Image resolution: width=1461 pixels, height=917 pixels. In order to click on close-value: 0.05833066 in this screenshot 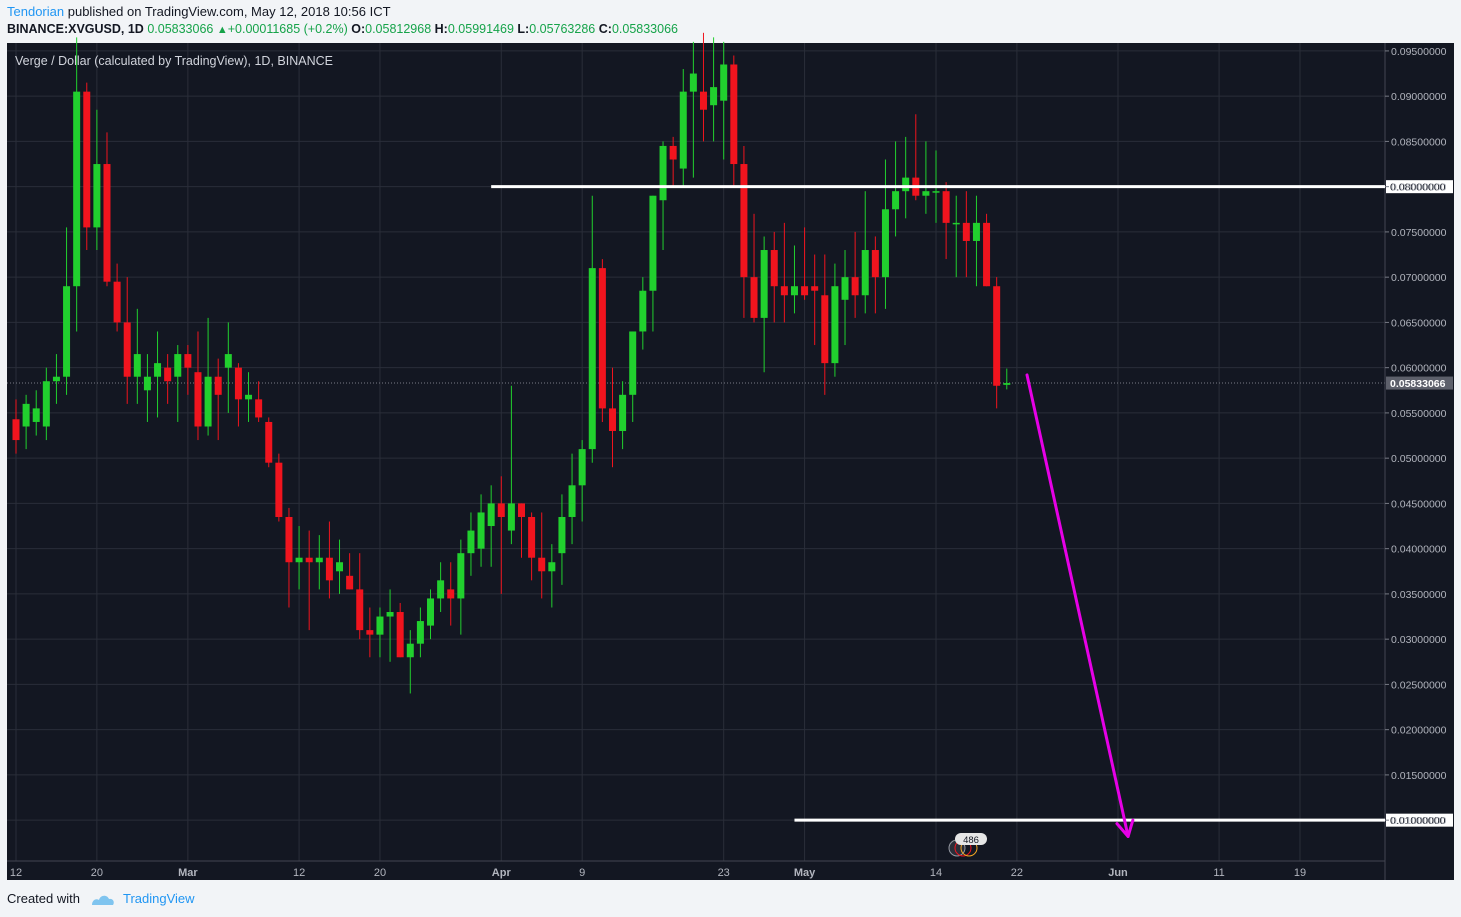, I will do `click(644, 29)`.